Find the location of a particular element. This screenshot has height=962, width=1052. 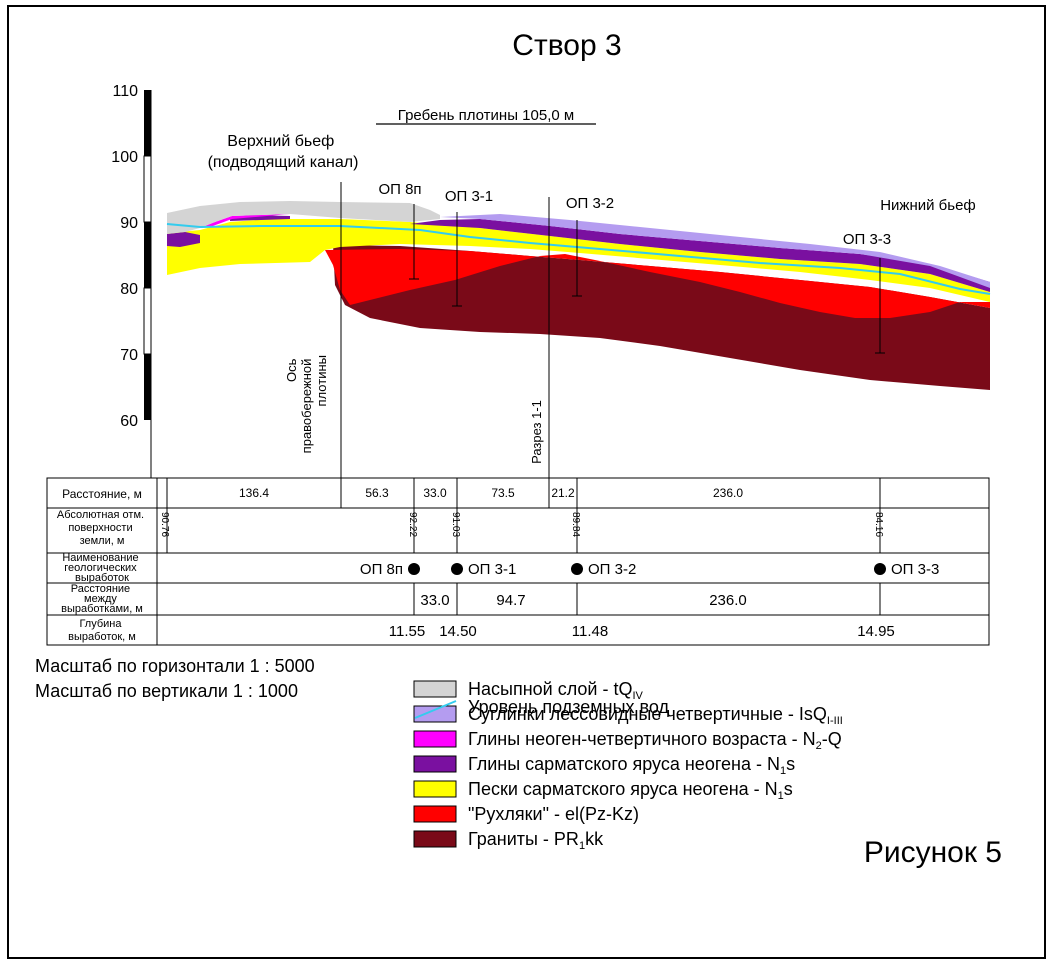

scale-horizontal: Масштаб по горизонтали 1 : 5000 is located at coordinates (175, 666).